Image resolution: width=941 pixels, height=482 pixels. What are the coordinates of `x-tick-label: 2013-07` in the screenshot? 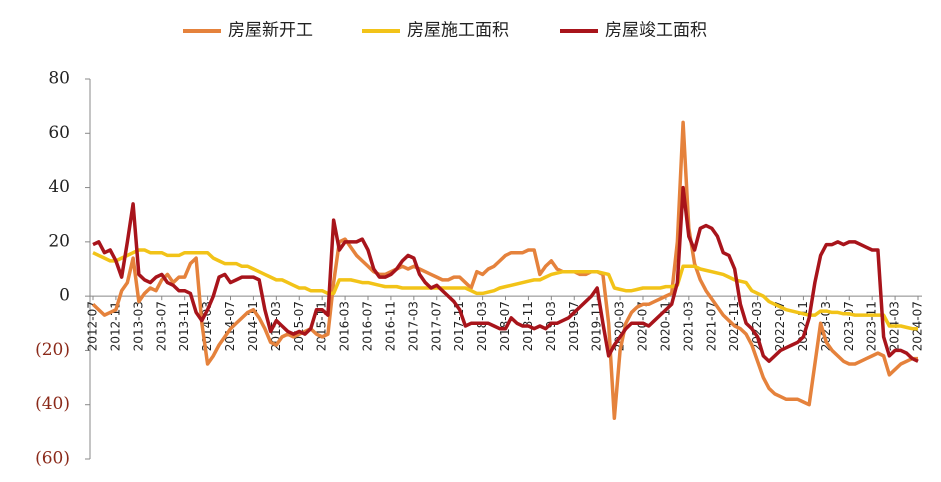 It's located at (161, 326).